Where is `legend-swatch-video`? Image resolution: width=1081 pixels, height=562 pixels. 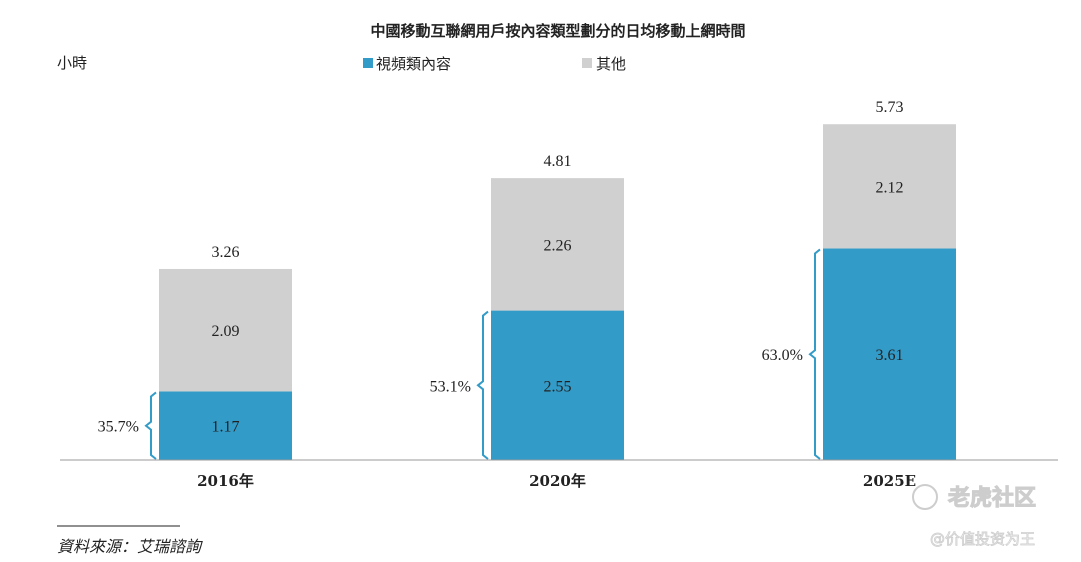
legend-swatch-video is located at coordinates (368, 63).